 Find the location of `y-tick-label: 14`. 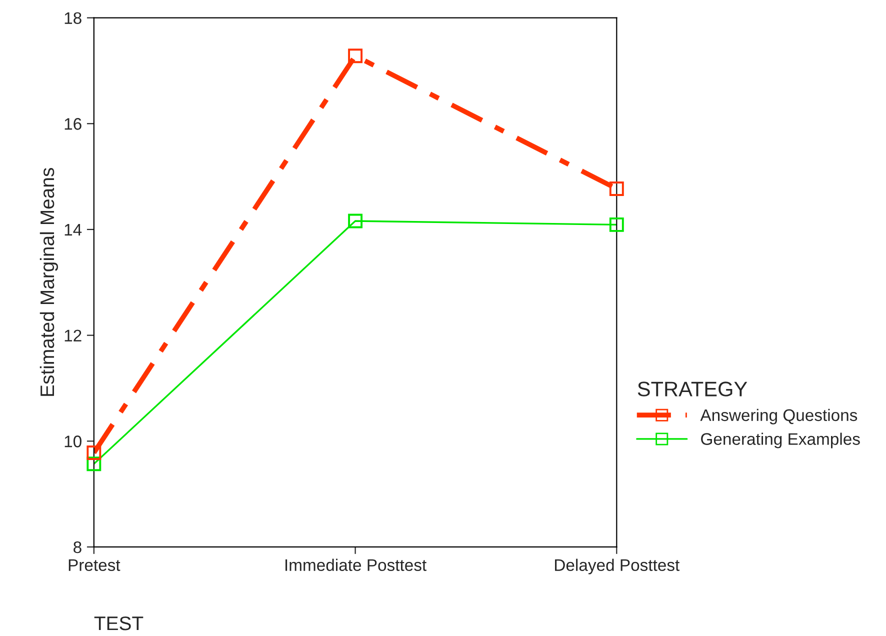

y-tick-label: 14 is located at coordinates (73, 230).